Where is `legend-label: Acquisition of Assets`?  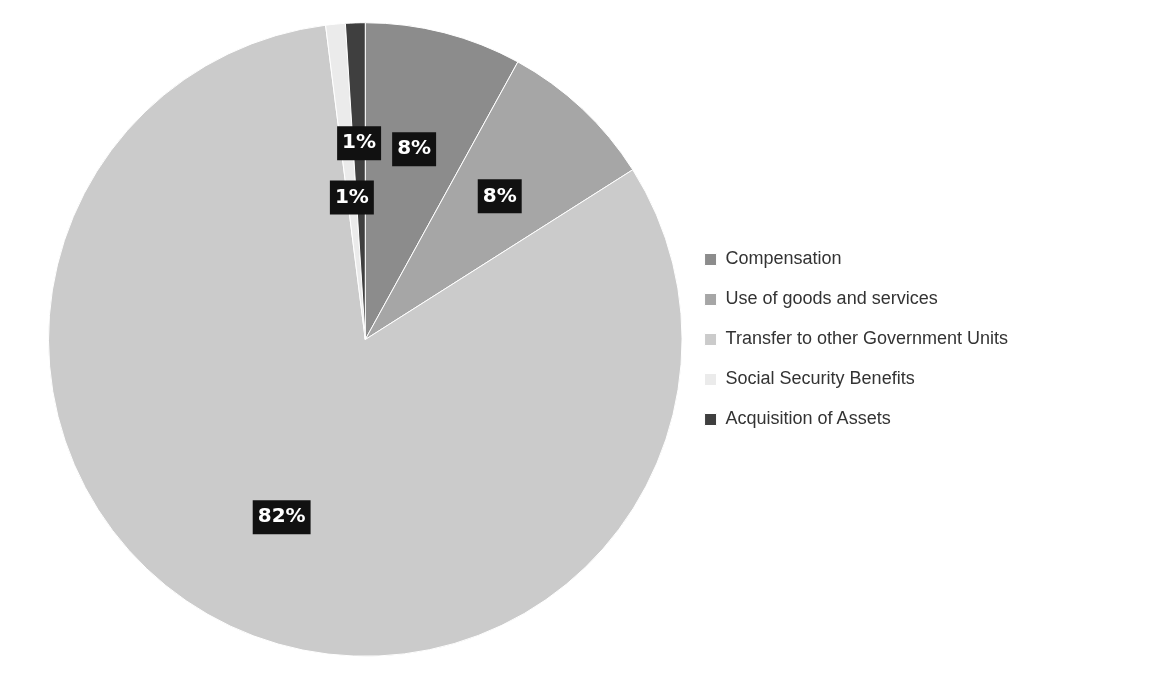 legend-label: Acquisition of Assets is located at coordinates (808, 418).